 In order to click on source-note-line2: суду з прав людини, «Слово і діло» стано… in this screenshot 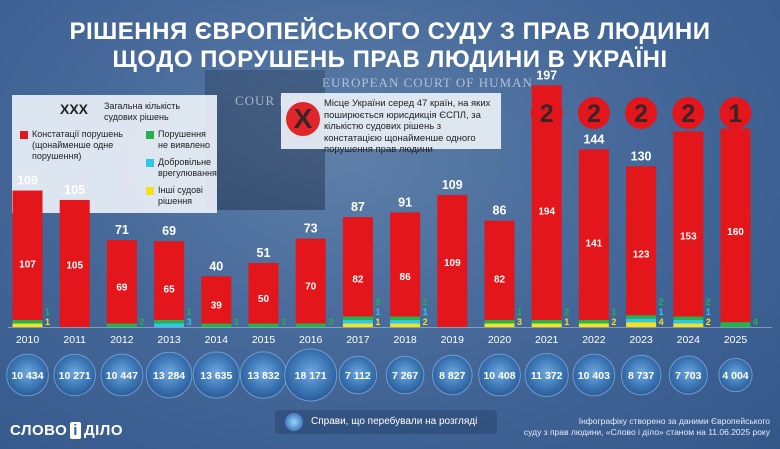, I will do `click(646, 432)`.